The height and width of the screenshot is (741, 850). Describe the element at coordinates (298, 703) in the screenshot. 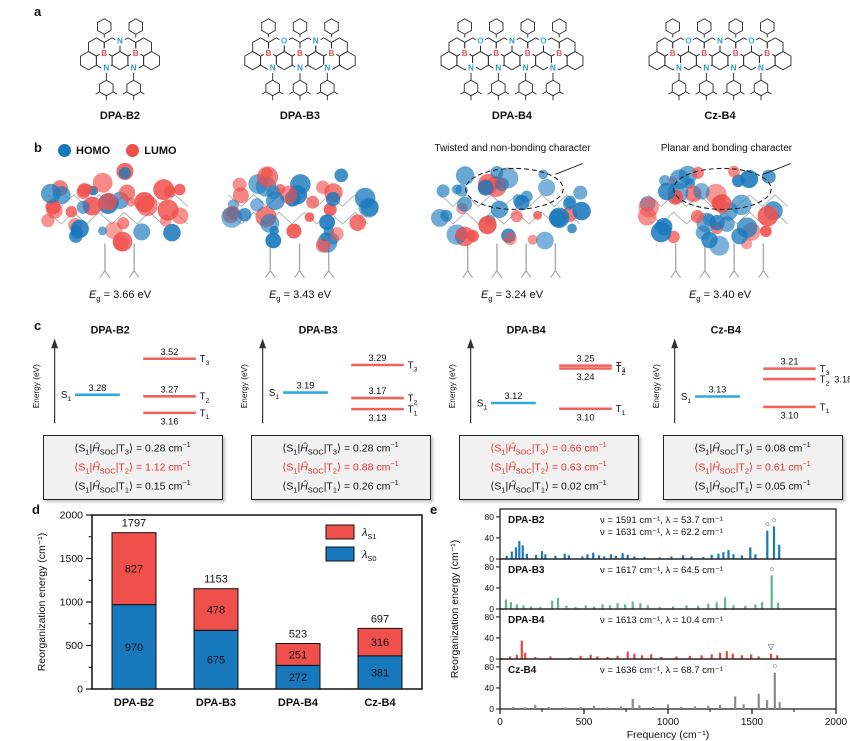

I see `category-label: DPA-B4` at that location.